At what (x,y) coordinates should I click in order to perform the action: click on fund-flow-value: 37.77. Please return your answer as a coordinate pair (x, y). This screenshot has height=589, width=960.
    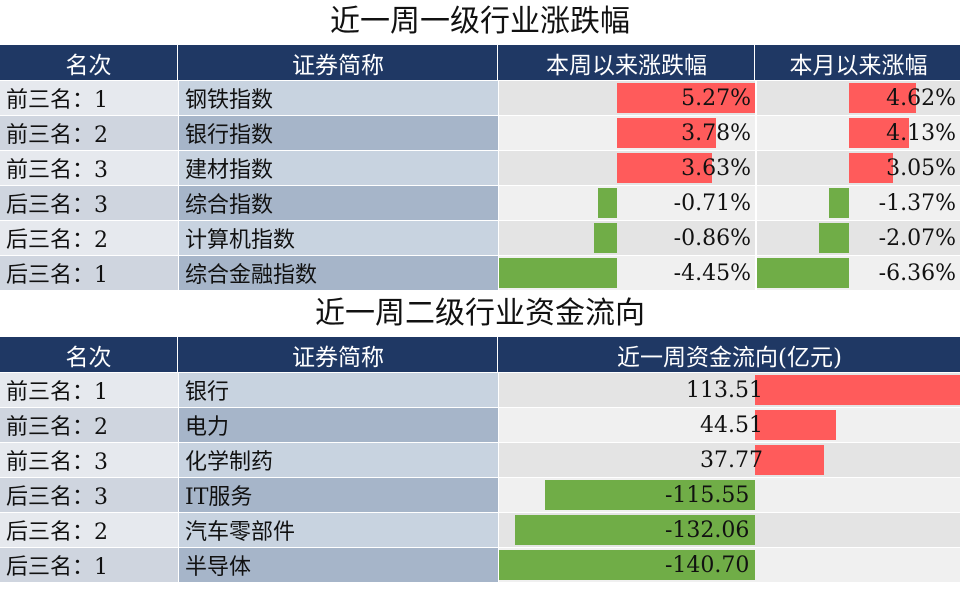
    Looking at the image, I should click on (731, 460).